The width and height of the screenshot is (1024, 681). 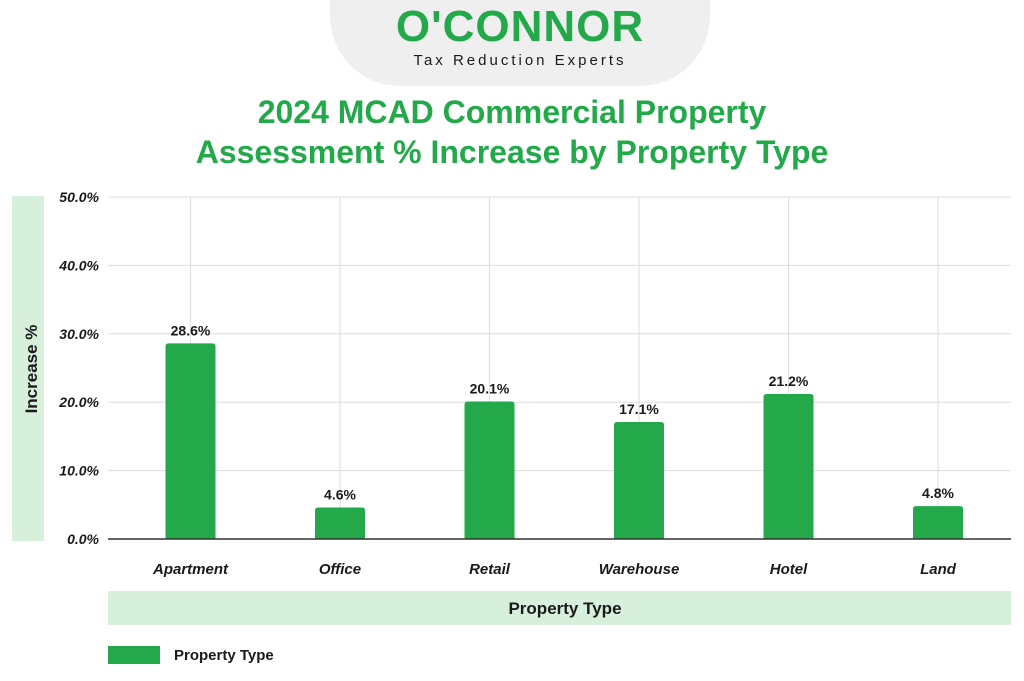 I want to click on x-tick-label-apartment: Apartment, so click(x=190, y=569).